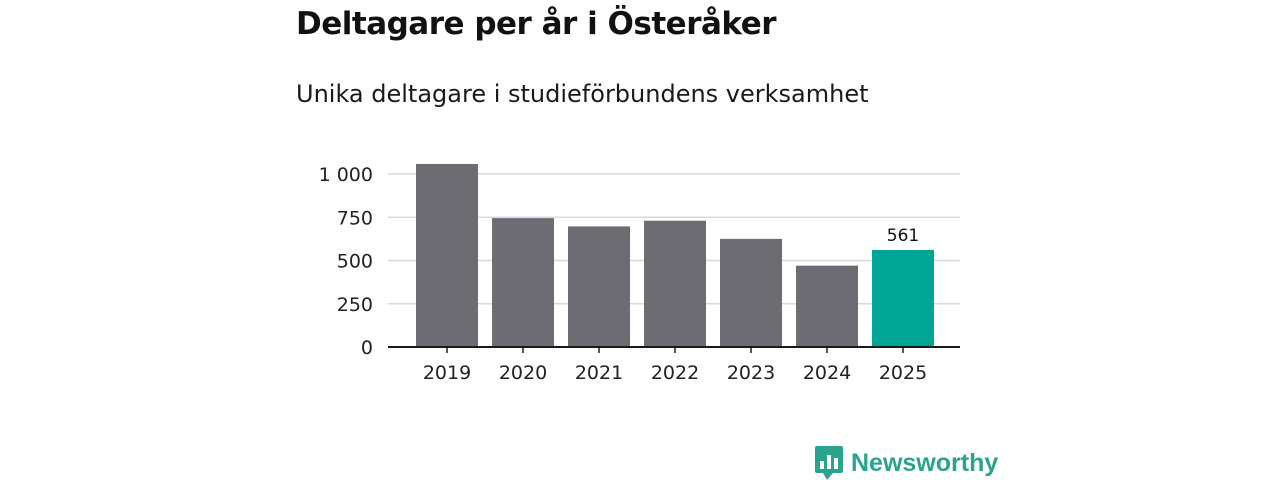 This screenshot has width=1280, height=480. What do you see at coordinates (355, 305) in the screenshot?
I see `y-tick-label: 250` at bounding box center [355, 305].